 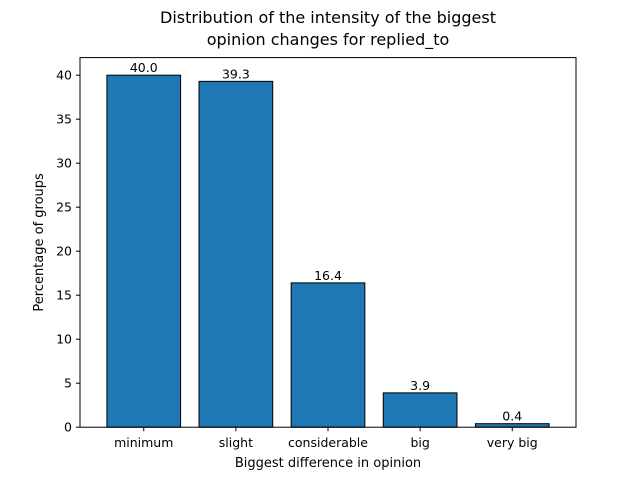 I want to click on bar-slight, so click(x=236, y=254).